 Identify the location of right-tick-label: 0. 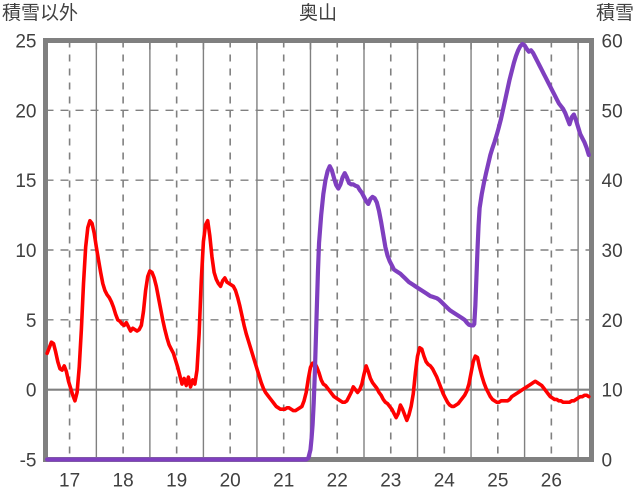
(607, 461).